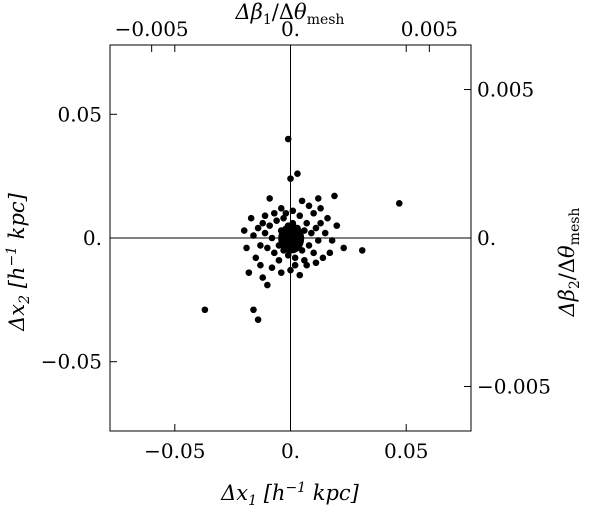 The height and width of the screenshot is (507, 591). What do you see at coordinates (71, 362) in the screenshot?
I see `y-tick-label: −0.05` at bounding box center [71, 362].